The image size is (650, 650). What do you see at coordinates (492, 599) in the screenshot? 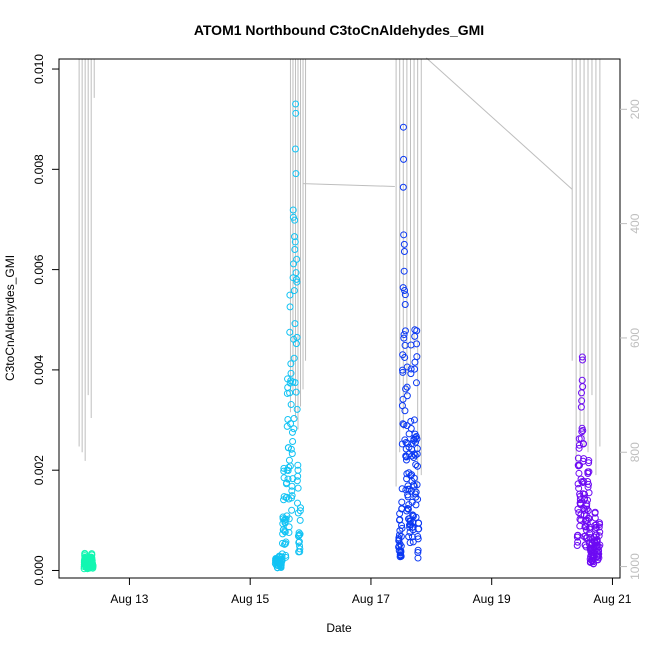
I see `x-tick-label: Aug 19` at bounding box center [492, 599].